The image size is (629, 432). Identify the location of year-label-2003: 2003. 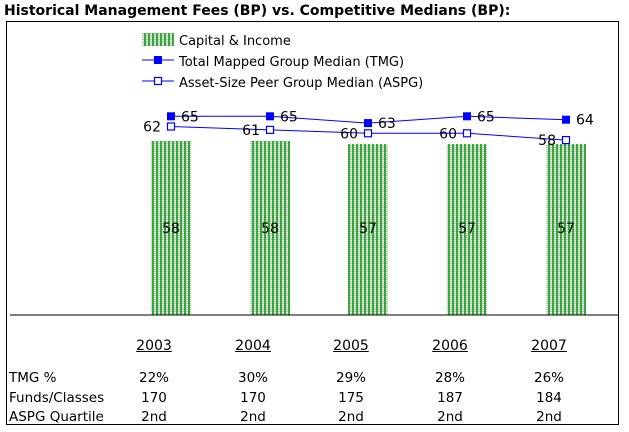
(154, 346).